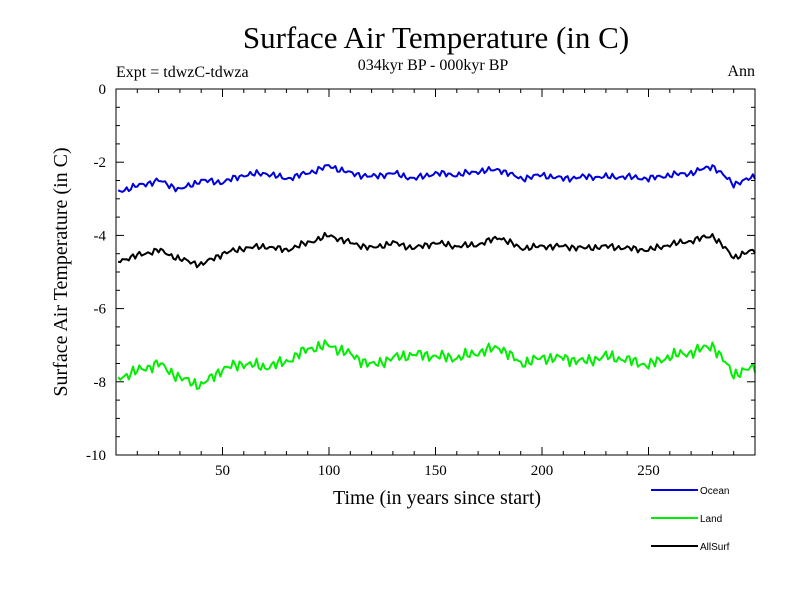  I want to click on x-tick-label: 50, so click(222, 471).